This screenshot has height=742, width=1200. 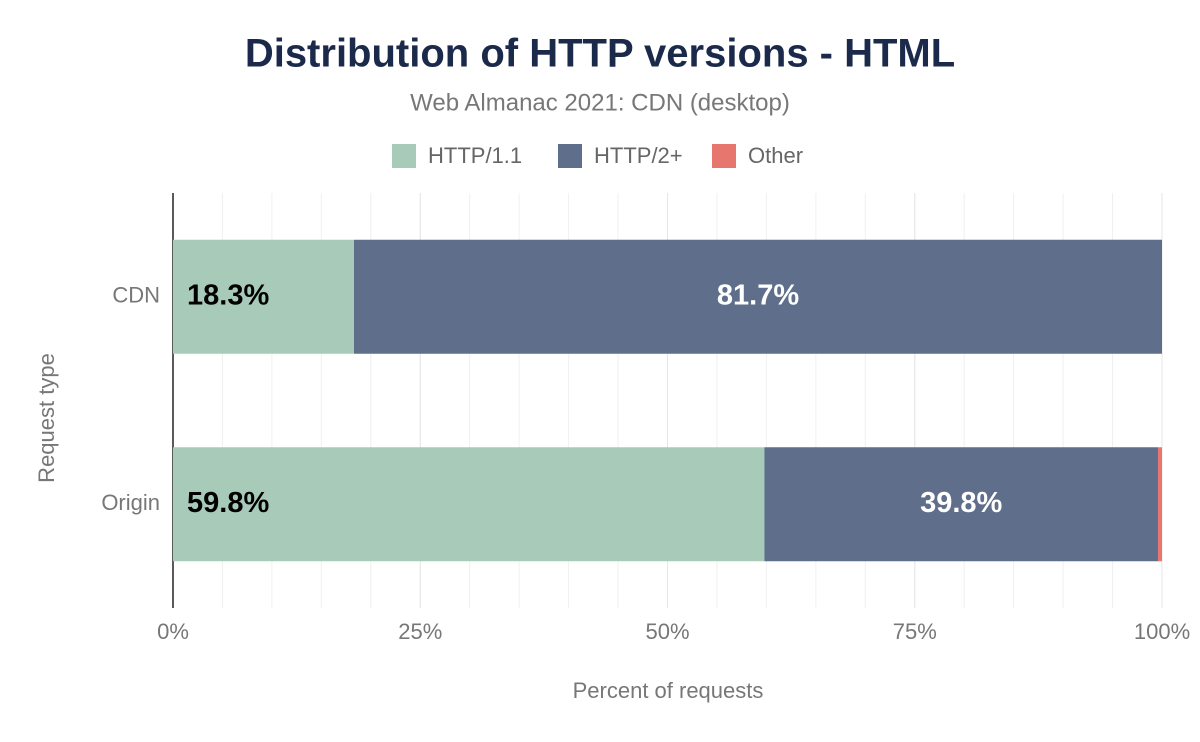 I want to click on x-tick-label: 75%, so click(x=915, y=631).